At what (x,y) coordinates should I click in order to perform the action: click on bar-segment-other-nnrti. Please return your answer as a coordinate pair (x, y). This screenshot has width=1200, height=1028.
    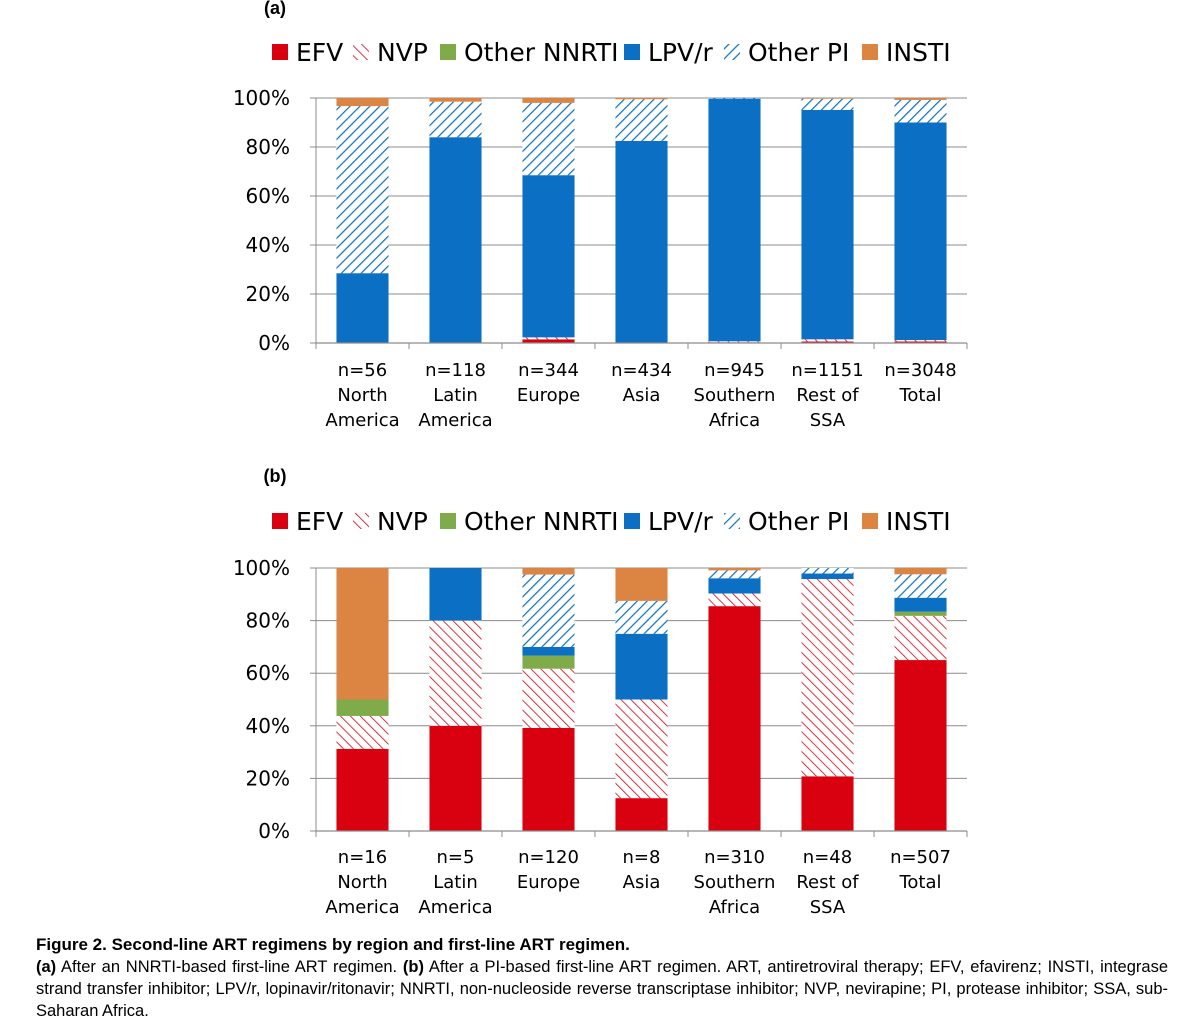
    Looking at the image, I should click on (548, 662).